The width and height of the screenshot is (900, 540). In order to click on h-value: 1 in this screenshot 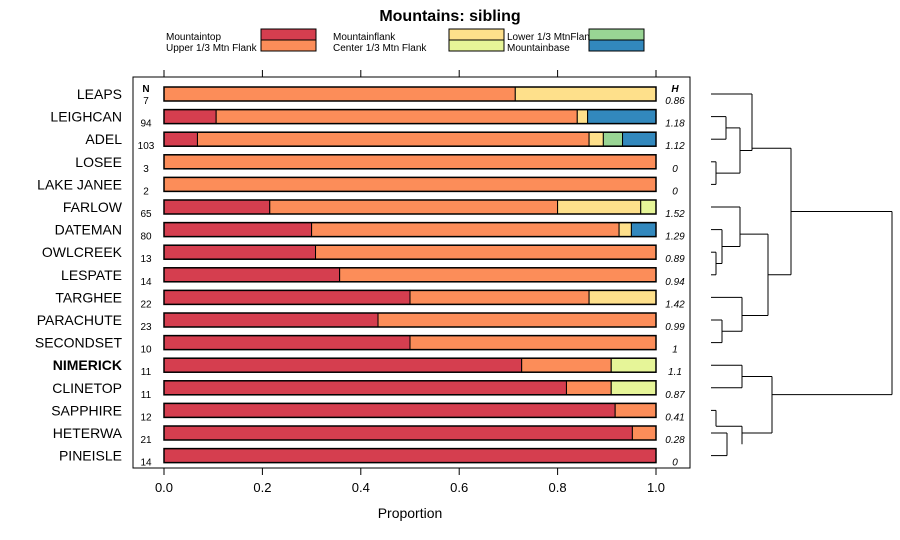, I will do `click(675, 350)`.